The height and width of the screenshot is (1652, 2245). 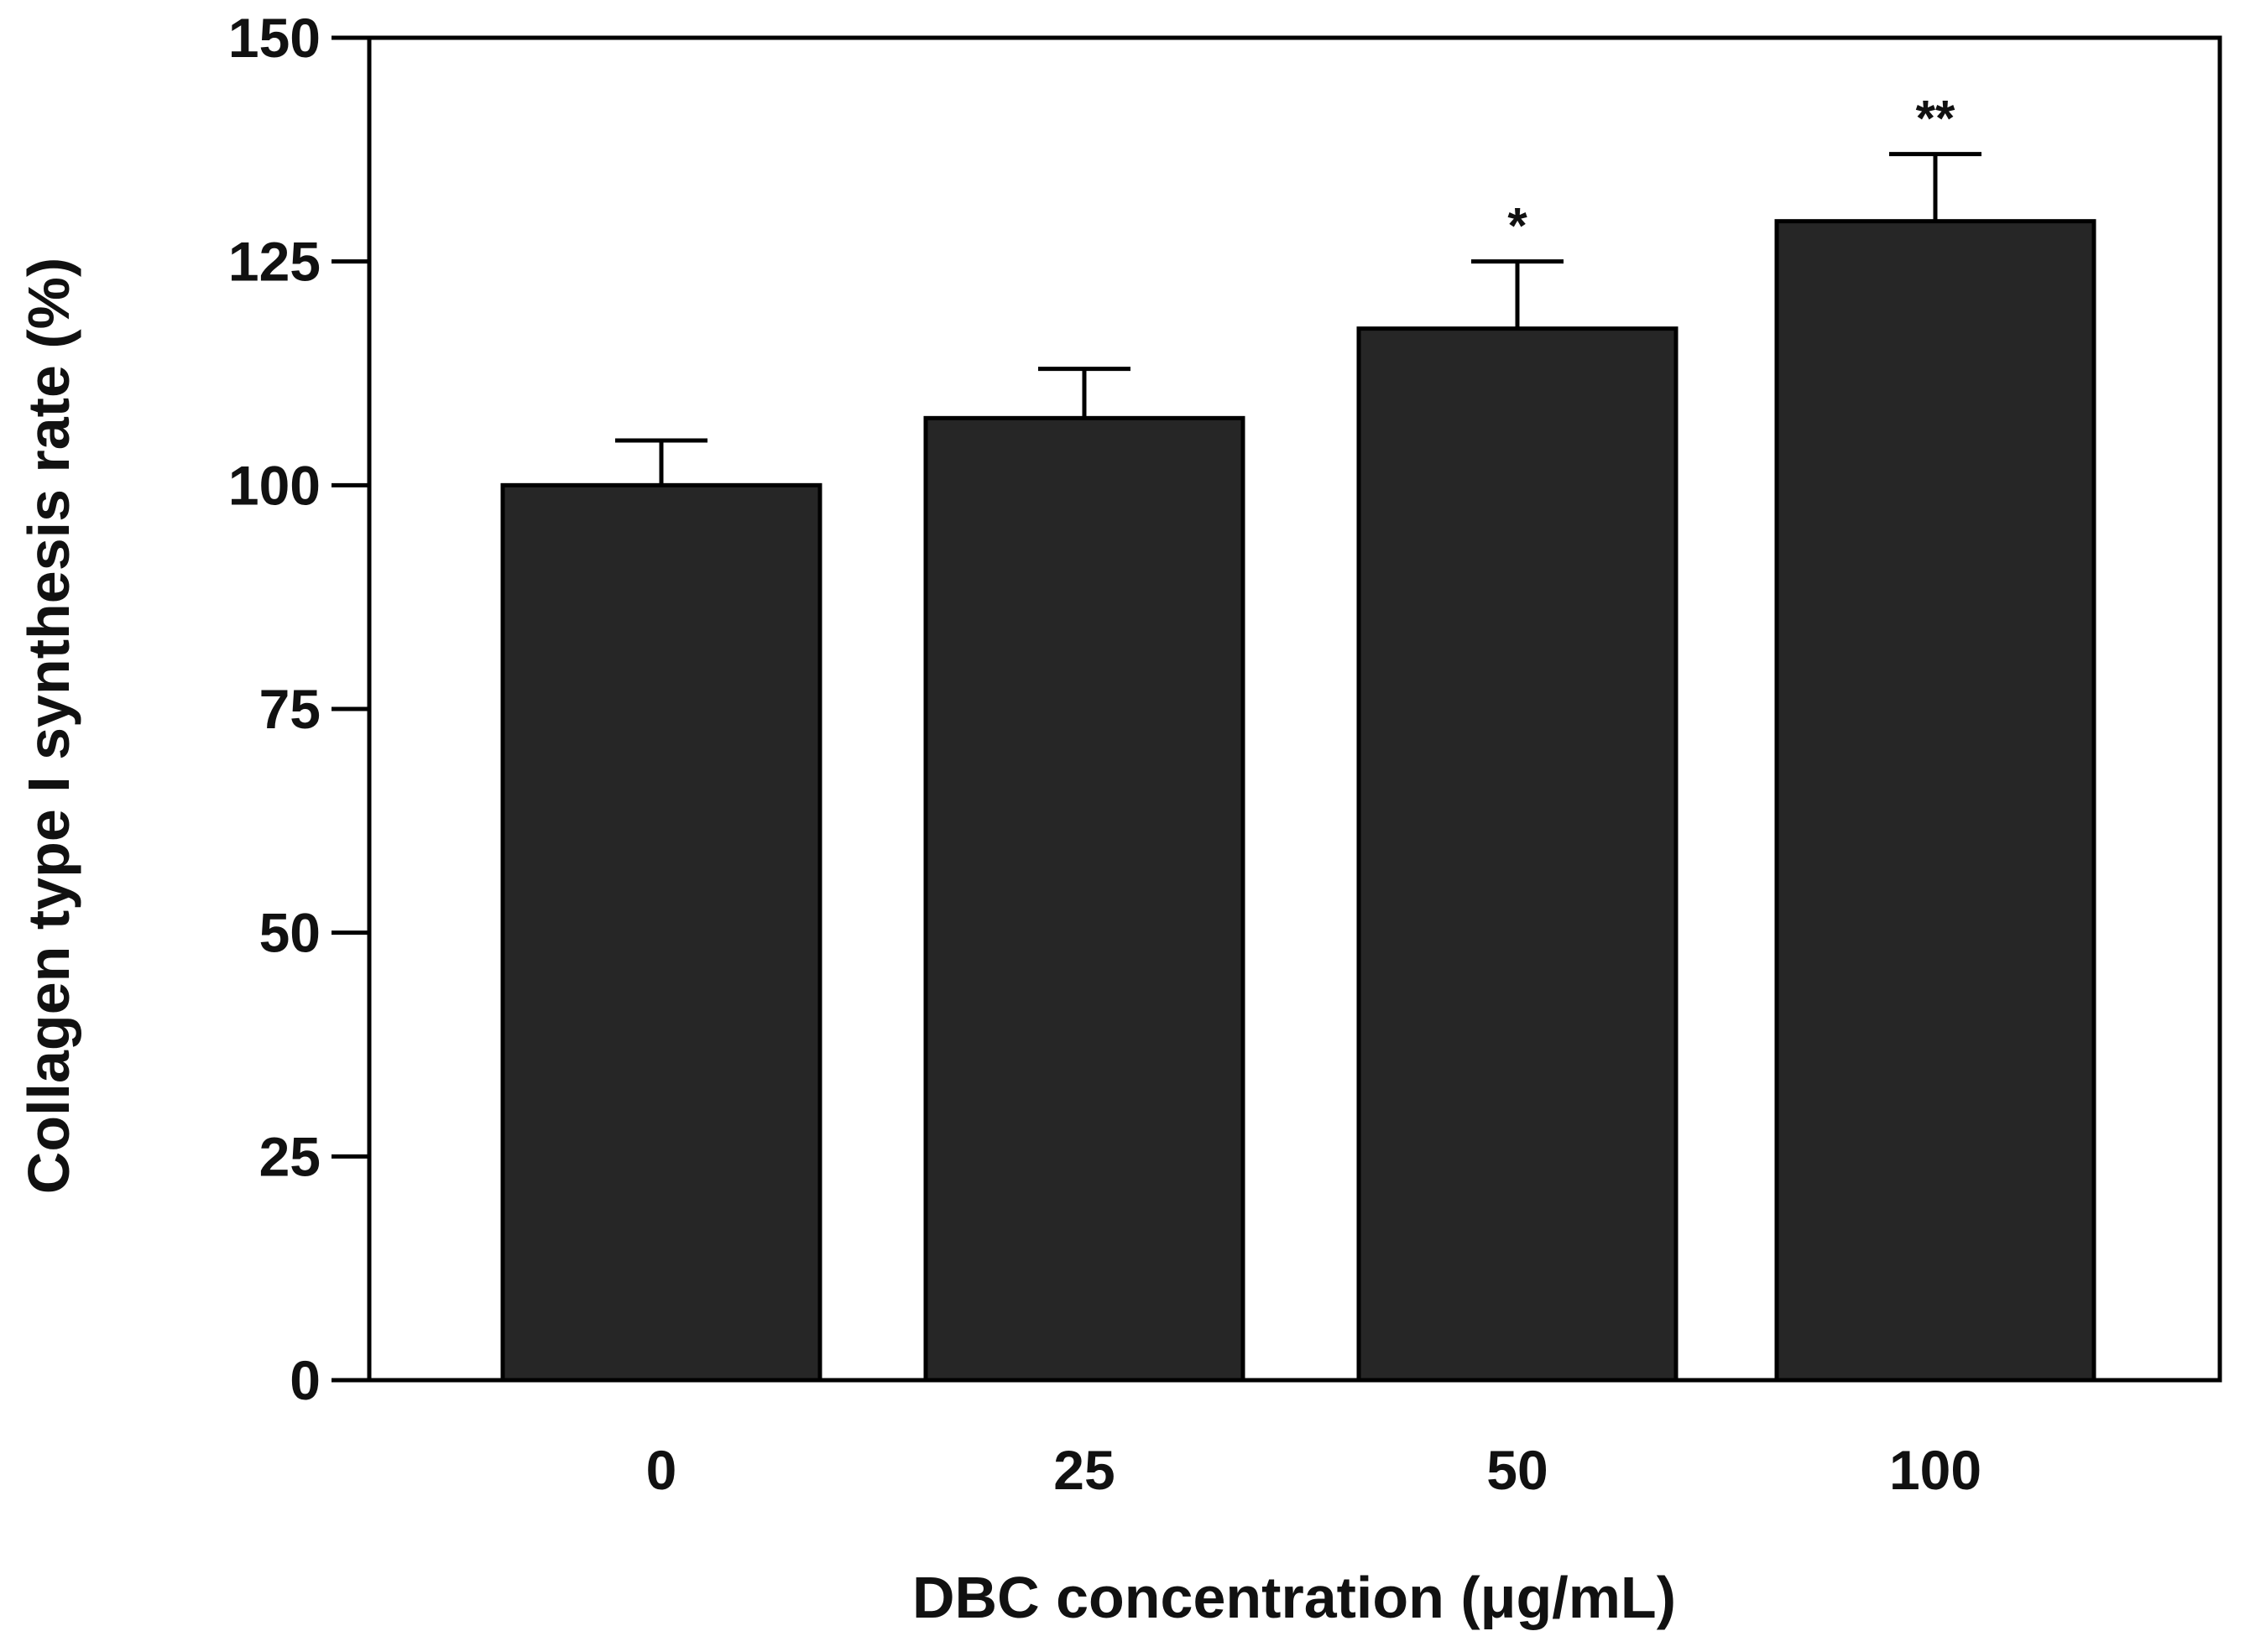 What do you see at coordinates (1294, 1598) in the screenshot?
I see `x-axis-title: DBC concentration (μg/mL)` at bounding box center [1294, 1598].